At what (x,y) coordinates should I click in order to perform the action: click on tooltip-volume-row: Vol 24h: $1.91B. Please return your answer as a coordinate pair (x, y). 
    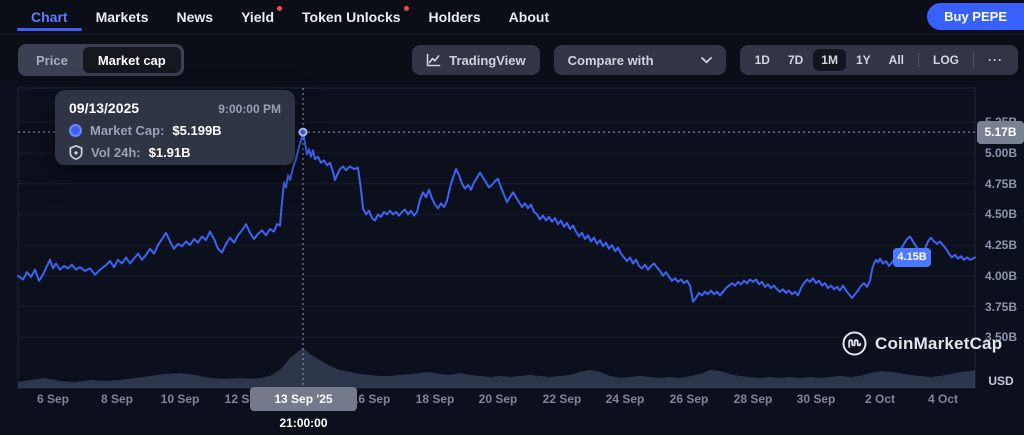
    Looking at the image, I should click on (175, 152).